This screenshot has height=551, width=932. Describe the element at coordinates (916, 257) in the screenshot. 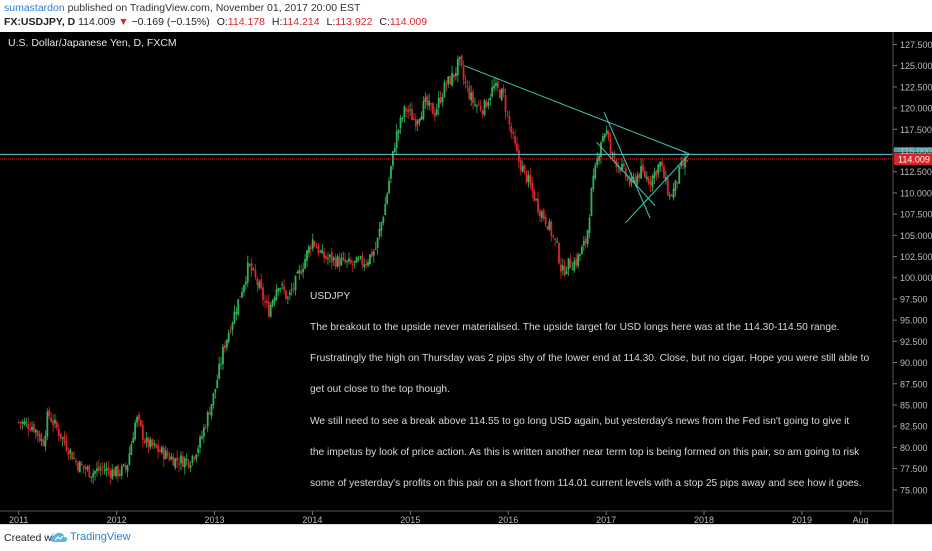

I see `y-tick-label: 102.500` at that location.